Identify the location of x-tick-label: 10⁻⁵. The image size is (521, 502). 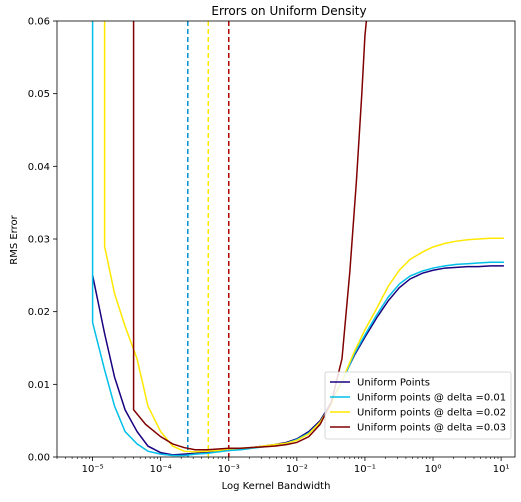
(93, 469).